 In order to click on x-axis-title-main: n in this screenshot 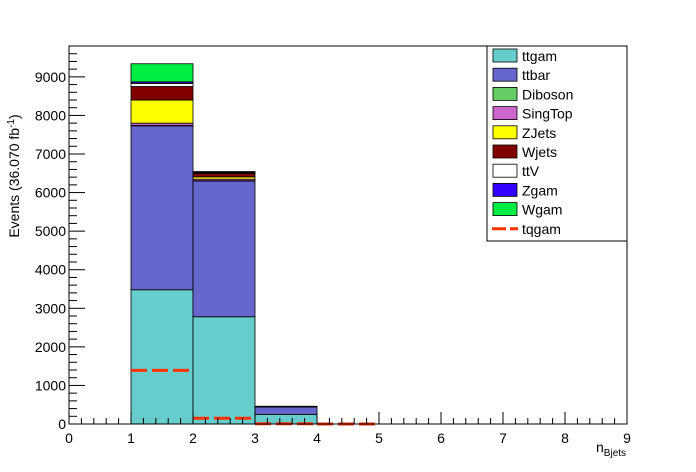, I will do `click(600, 447)`.